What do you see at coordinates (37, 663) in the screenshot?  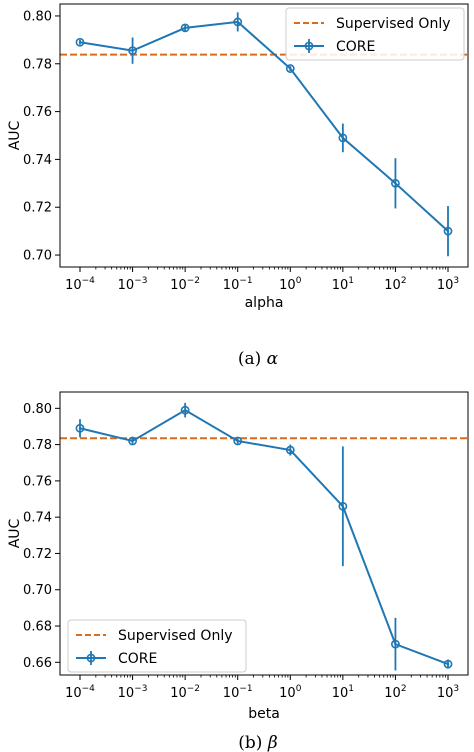 I see `y-tick-label: 0.66` at bounding box center [37, 663].